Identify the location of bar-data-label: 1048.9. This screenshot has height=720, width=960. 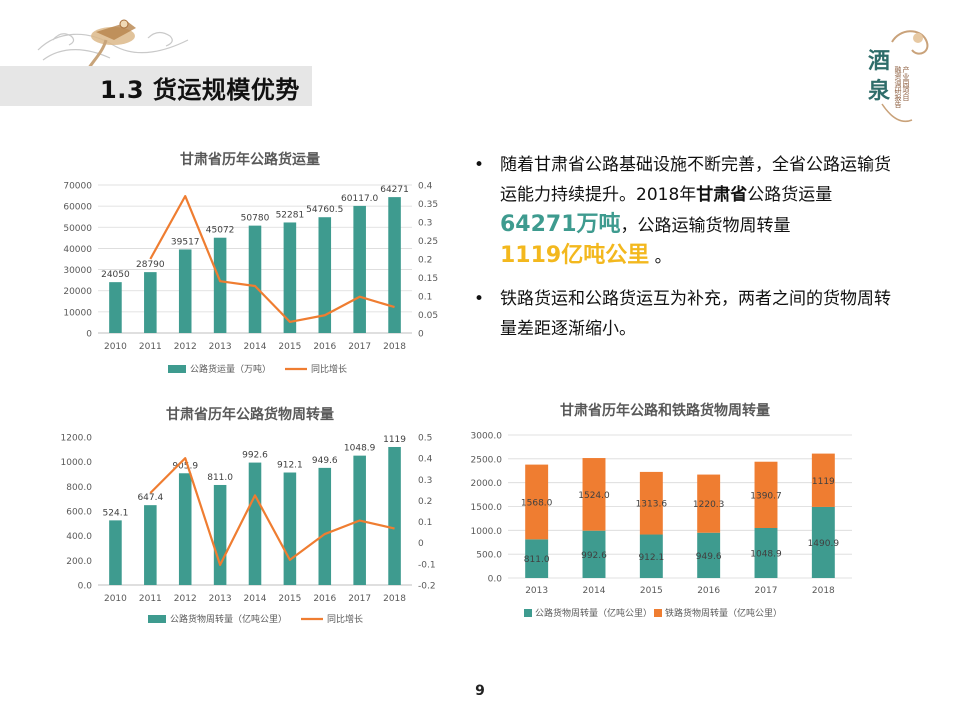
(766, 555).